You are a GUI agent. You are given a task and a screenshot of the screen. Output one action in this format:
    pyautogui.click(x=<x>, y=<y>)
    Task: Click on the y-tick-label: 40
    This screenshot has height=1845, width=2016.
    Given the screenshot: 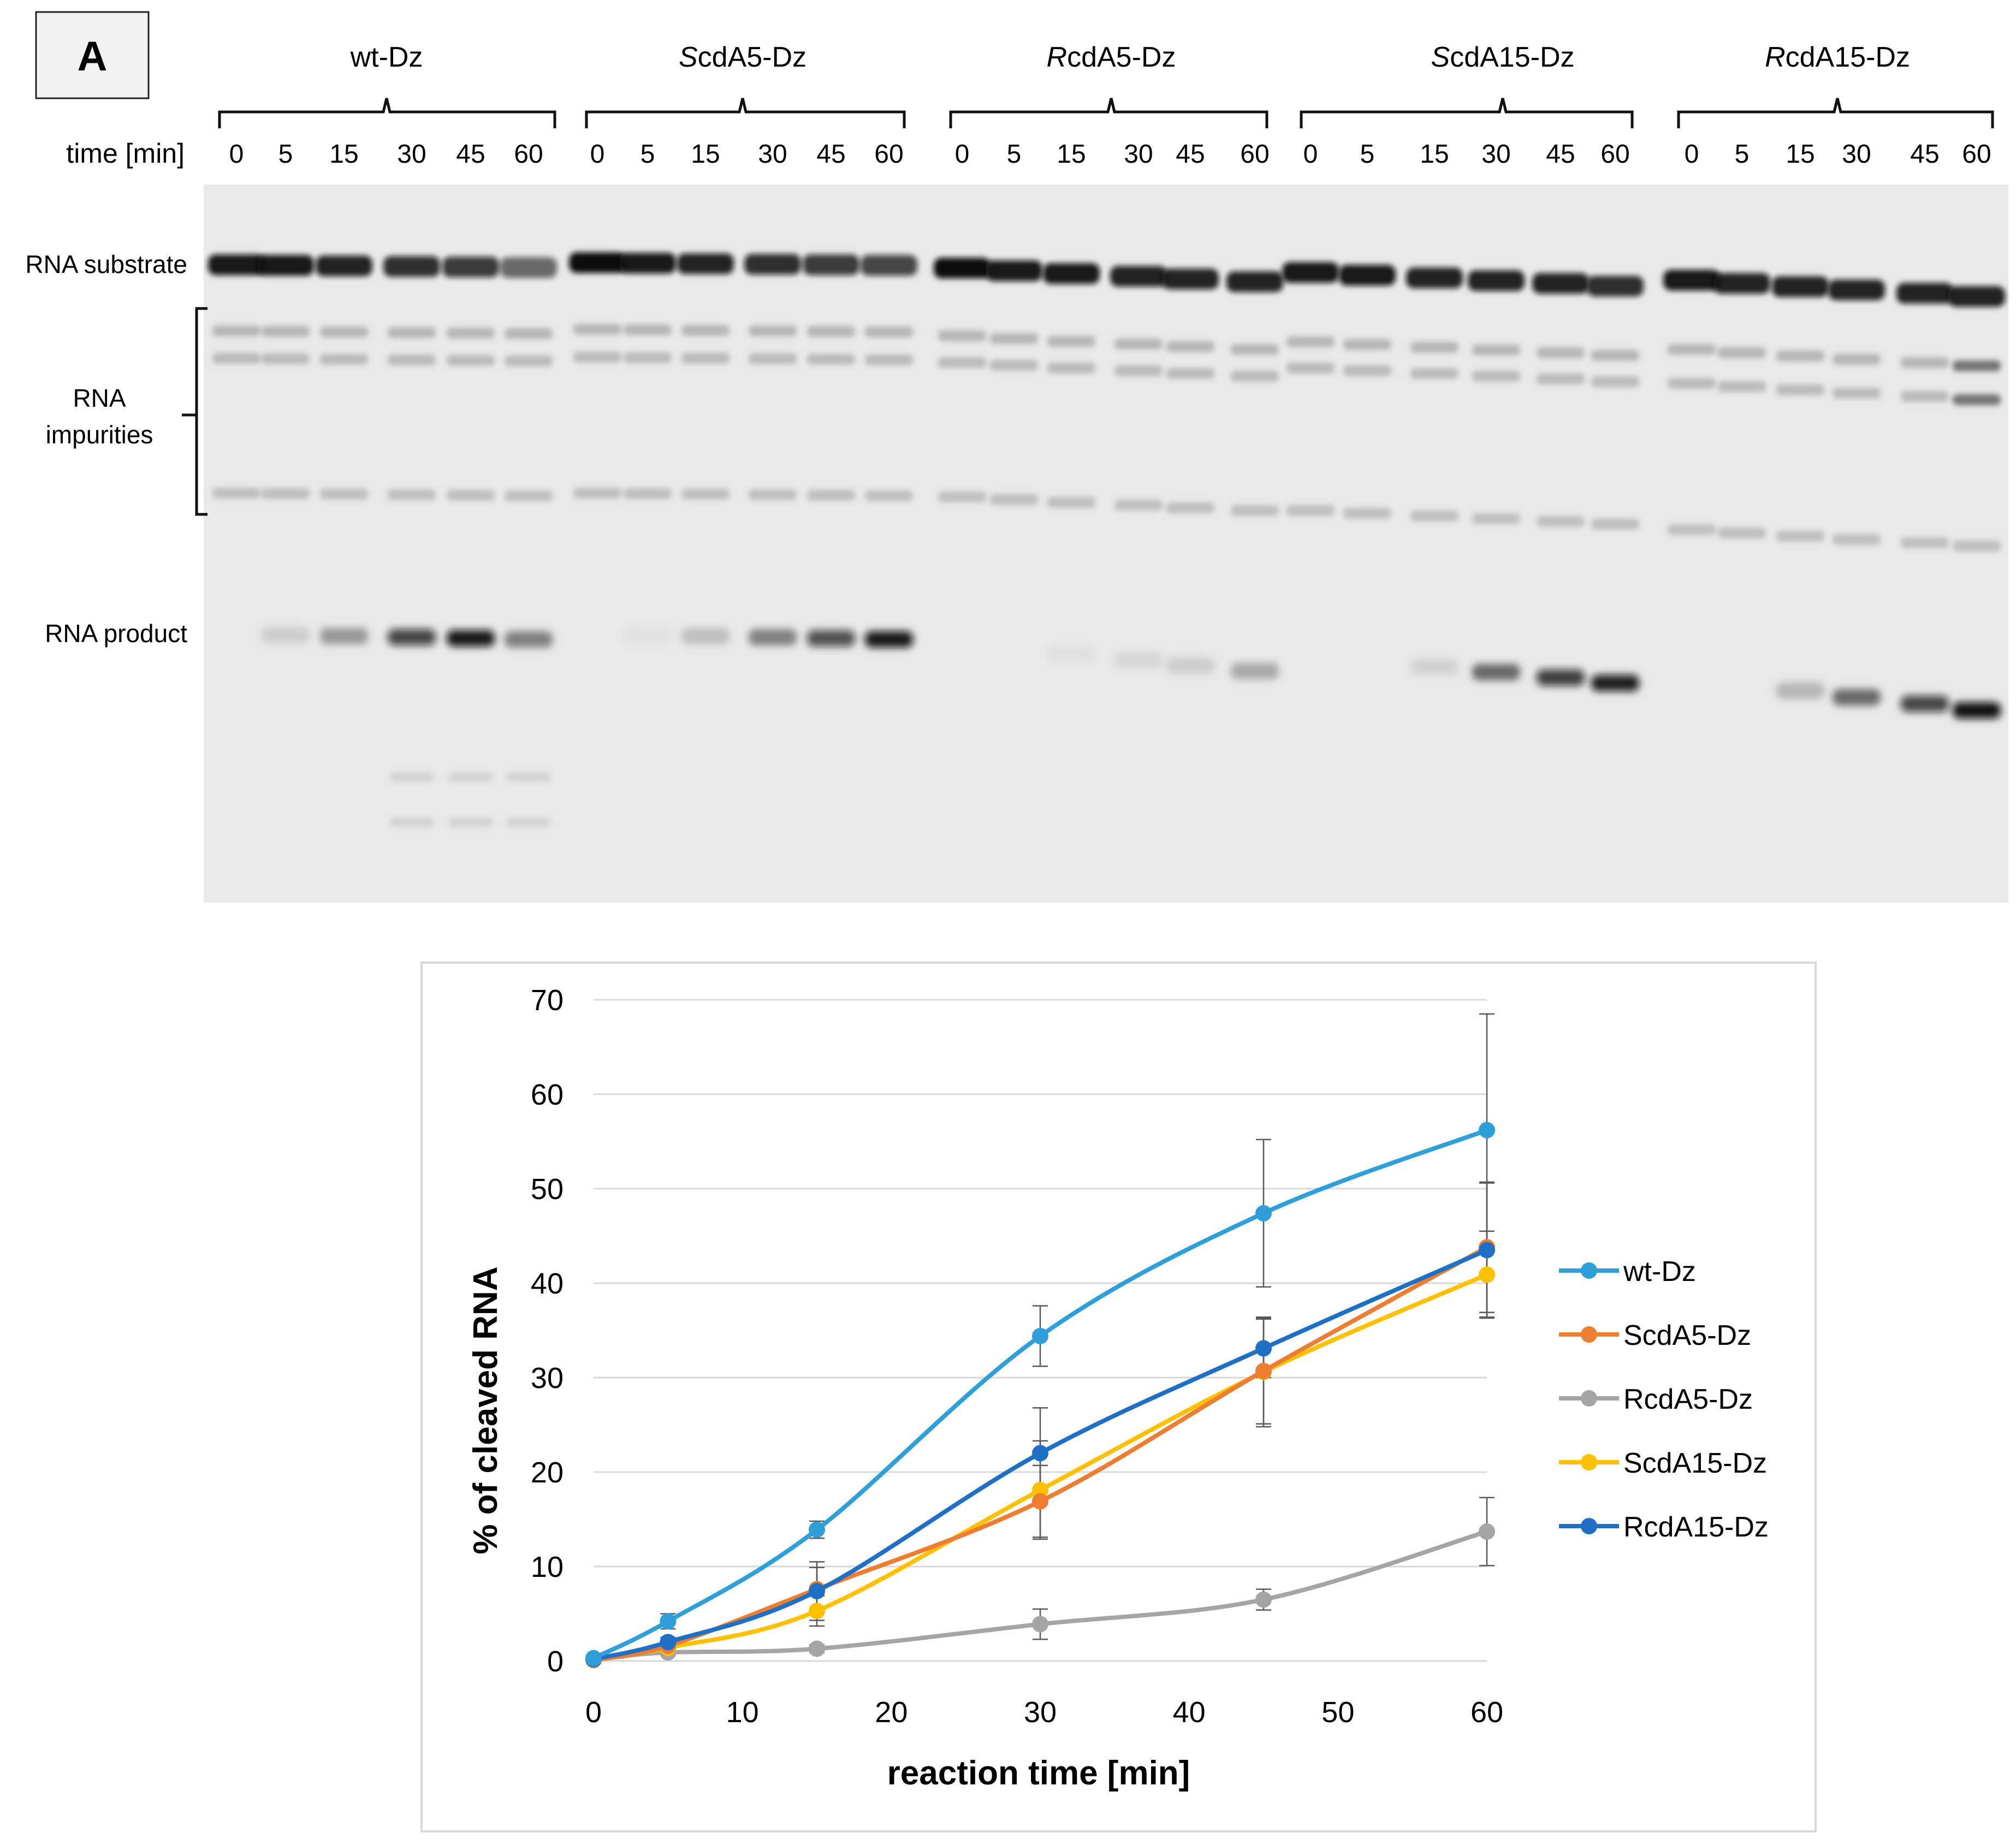 What is the action you would take?
    pyautogui.click(x=547, y=1283)
    